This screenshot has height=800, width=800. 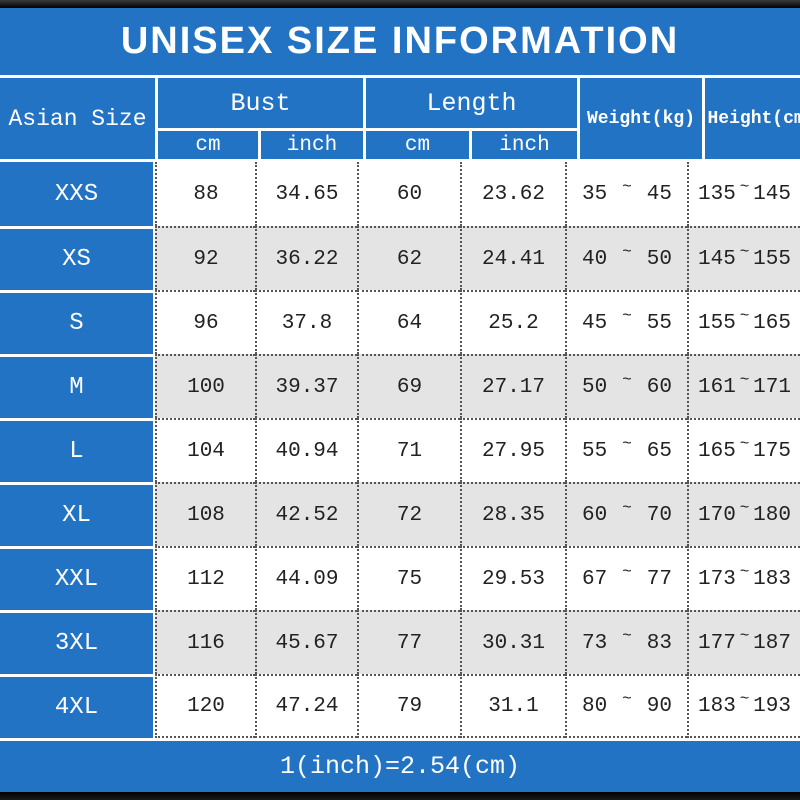 I want to click on size-cell: M, so click(x=77, y=386).